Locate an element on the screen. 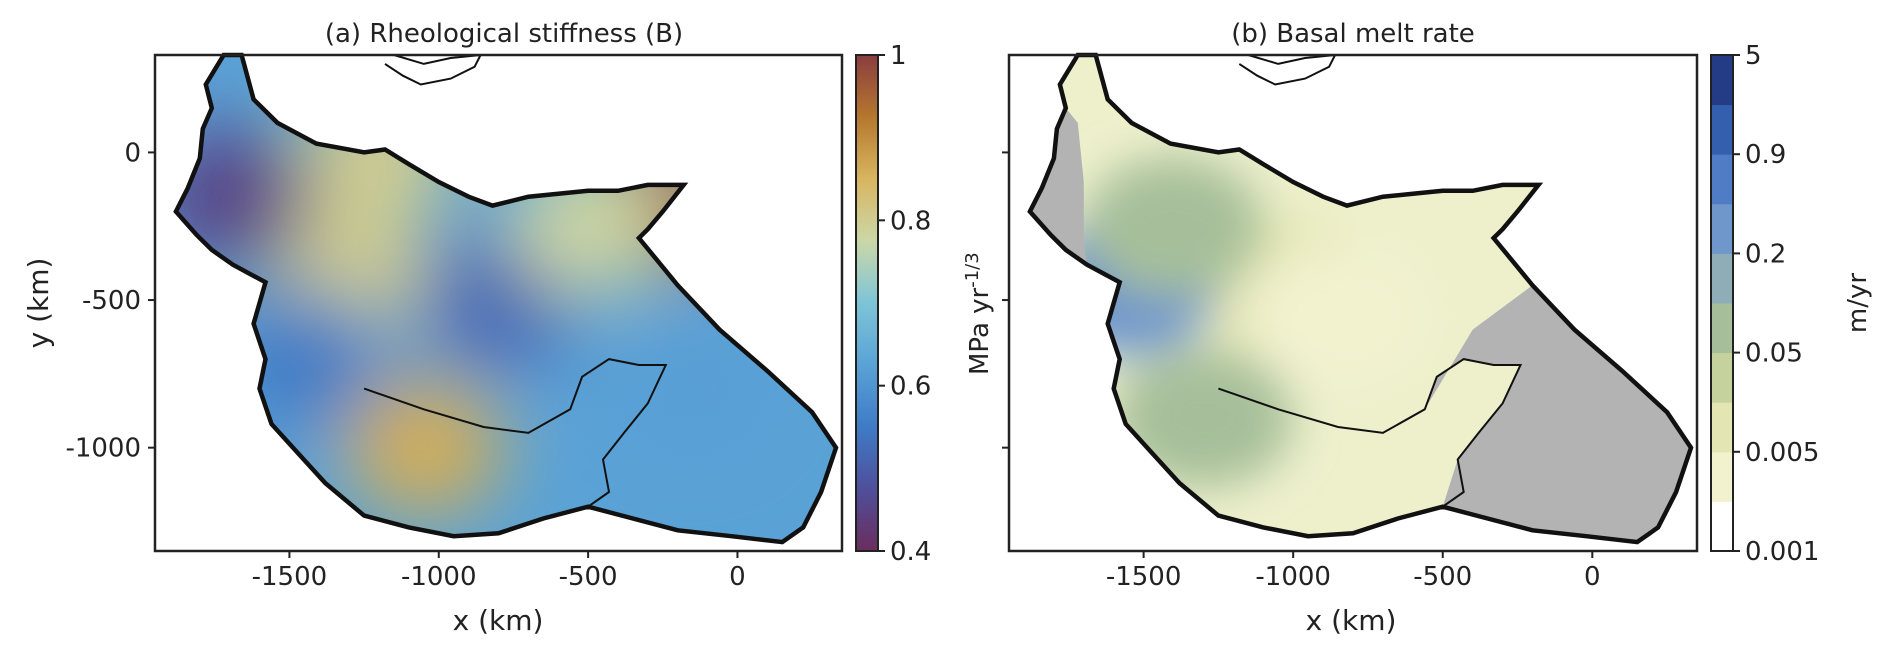 Image resolution: width=1892 pixels, height=653 pixels. axis-a-x-tick-label: -1000 is located at coordinates (439, 577).